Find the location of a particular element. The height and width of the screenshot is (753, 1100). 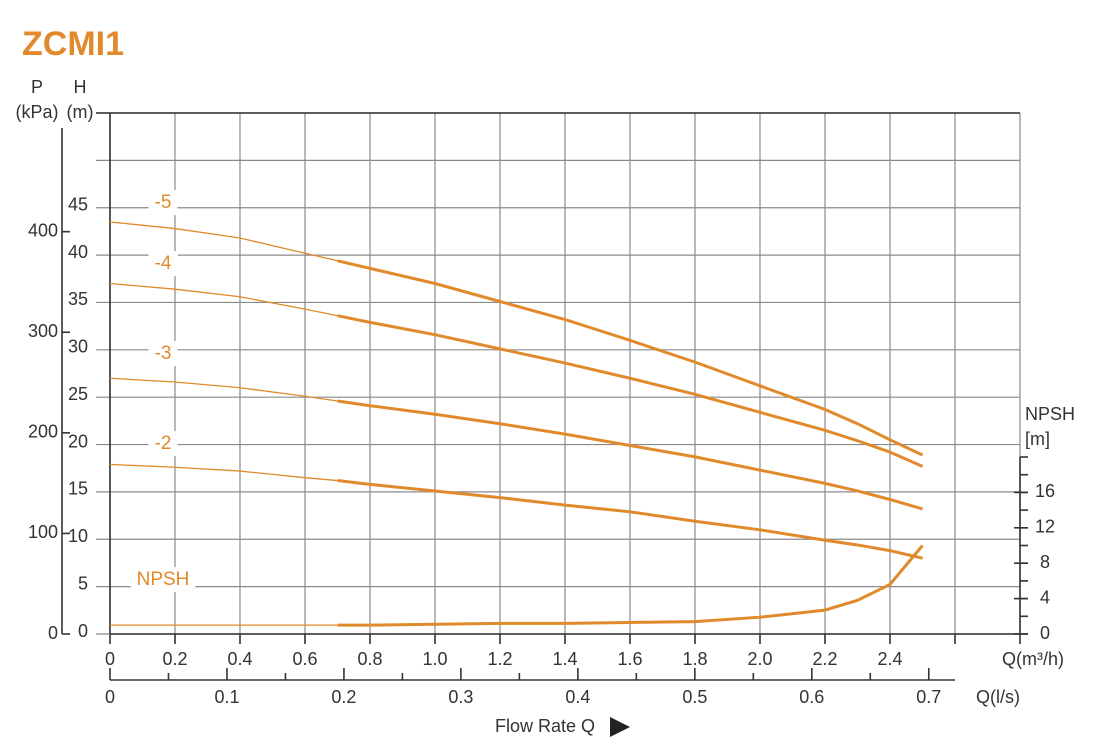

series-label: -4 is located at coordinates (163, 263).